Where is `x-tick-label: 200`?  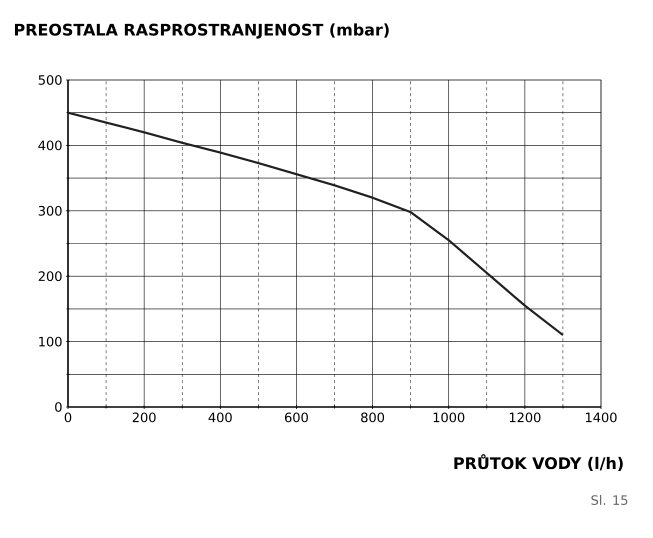 x-tick-label: 200 is located at coordinates (144, 417).